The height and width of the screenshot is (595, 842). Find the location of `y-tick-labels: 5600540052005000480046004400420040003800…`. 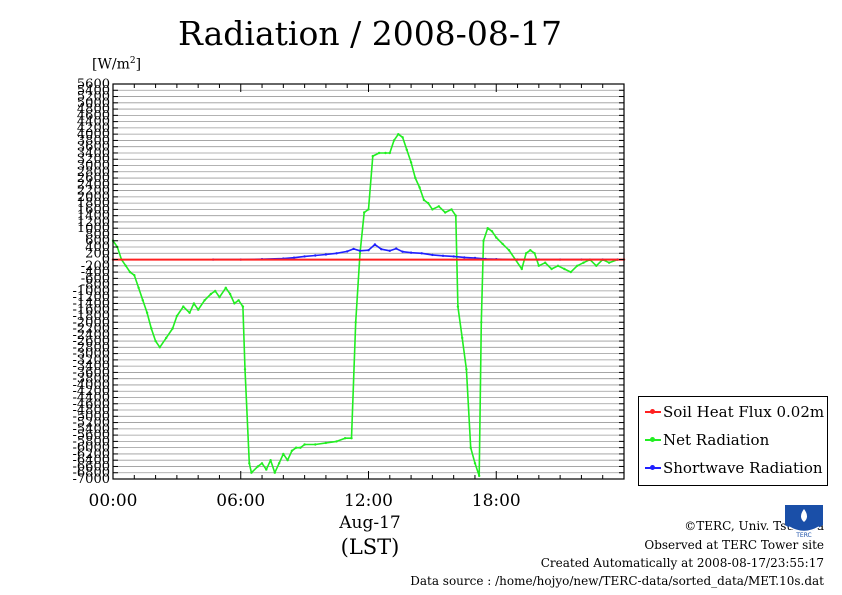

y-tick-labels: 5600540052005000480046004400420040003800… is located at coordinates (91, 282).